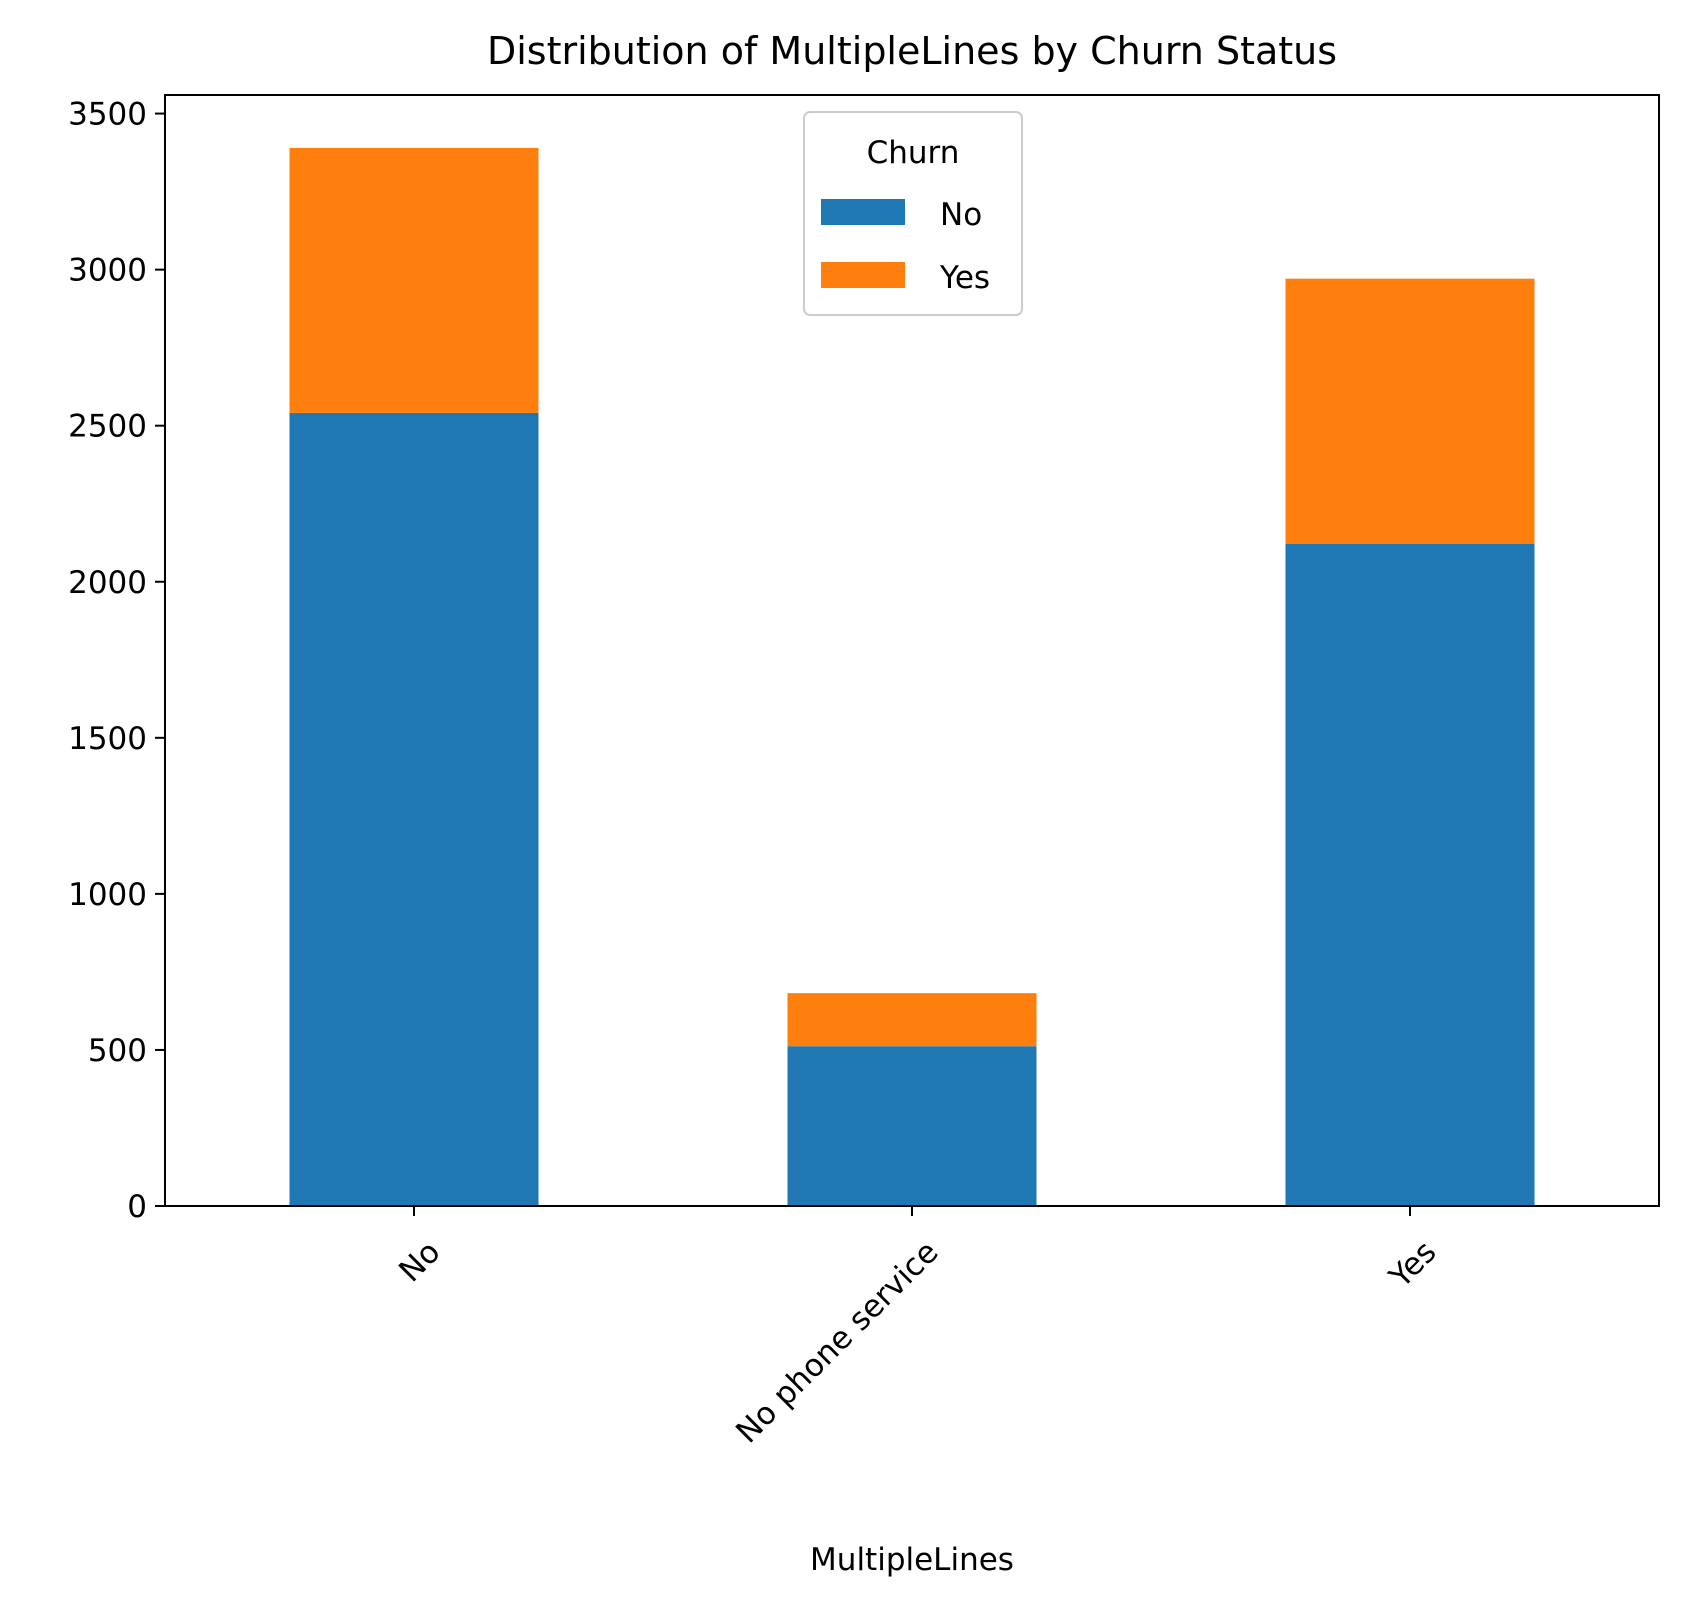  What do you see at coordinates (912, 1560) in the screenshot?
I see `x-axis-label: MultipleLines` at bounding box center [912, 1560].